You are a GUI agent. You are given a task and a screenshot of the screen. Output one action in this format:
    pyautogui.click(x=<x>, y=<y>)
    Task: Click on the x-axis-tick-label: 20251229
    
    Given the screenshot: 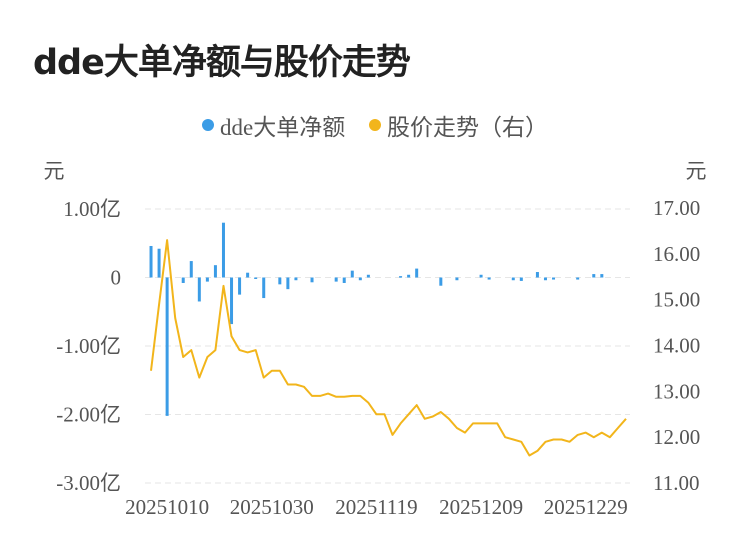 What is the action you would take?
    pyautogui.click(x=586, y=507)
    